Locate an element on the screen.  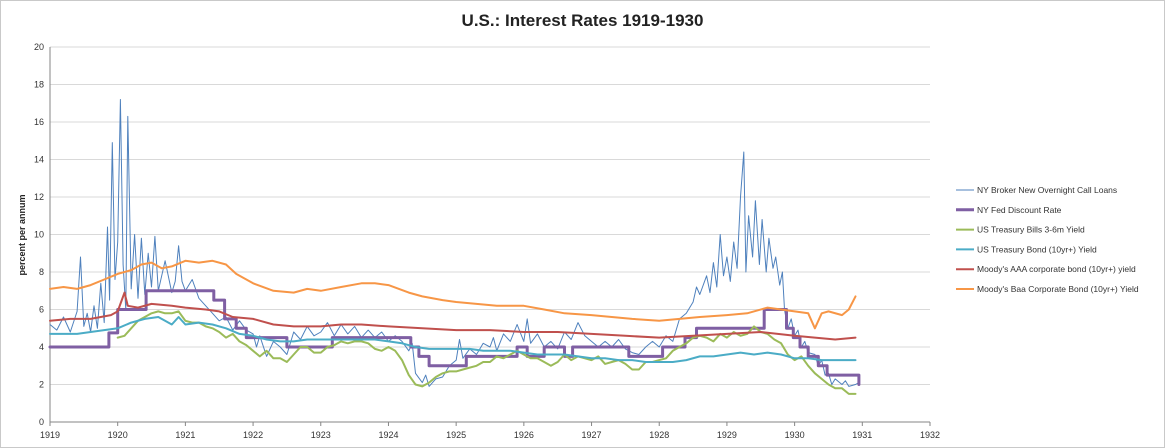
y-tick-label: 14 is located at coordinates (39, 160).